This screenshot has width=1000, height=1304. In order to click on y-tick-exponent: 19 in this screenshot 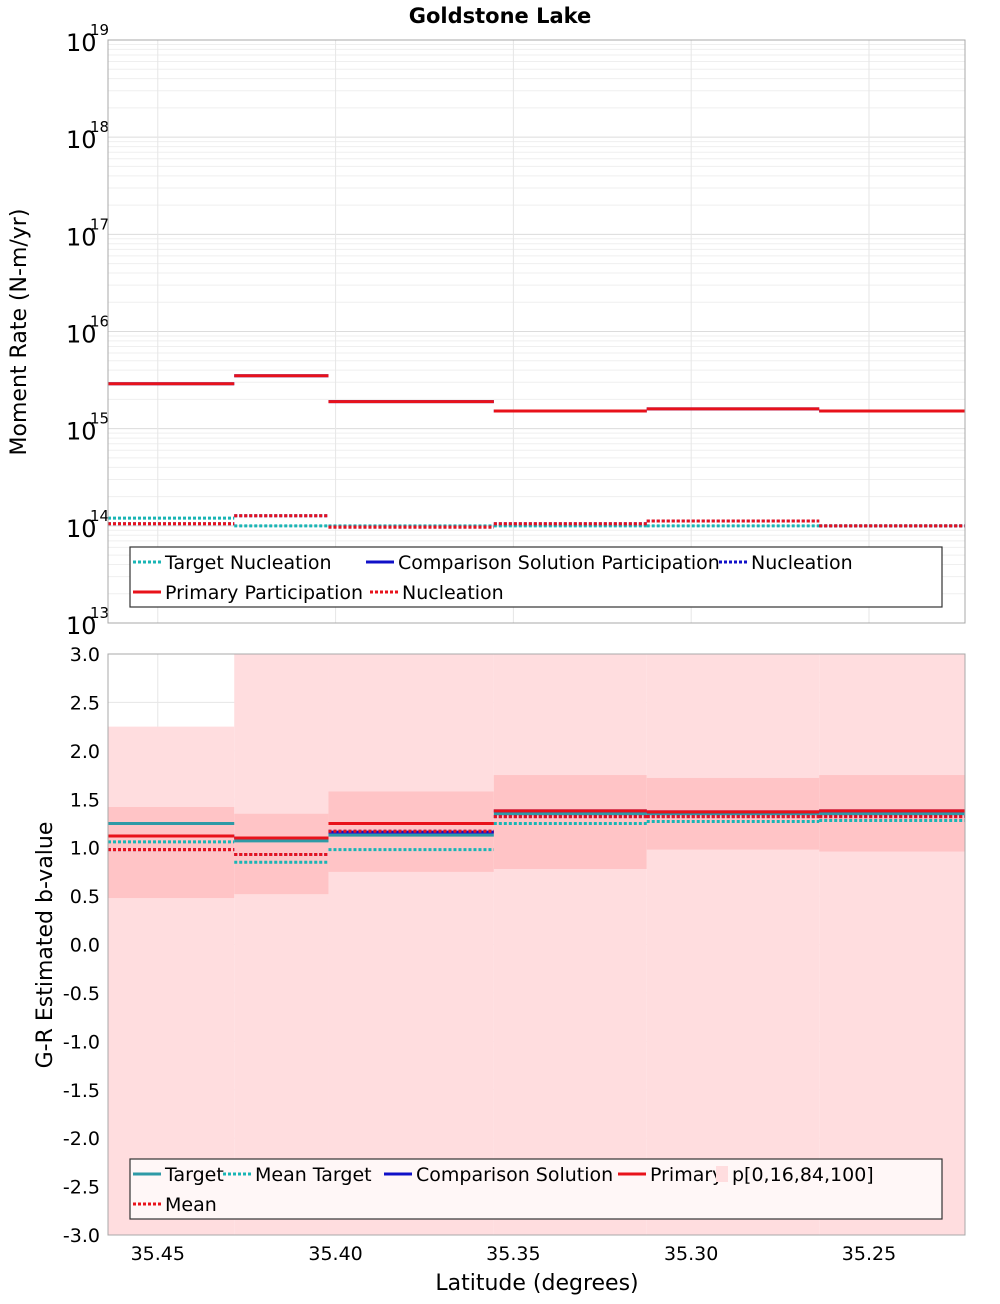, I will do `click(99, 30)`.